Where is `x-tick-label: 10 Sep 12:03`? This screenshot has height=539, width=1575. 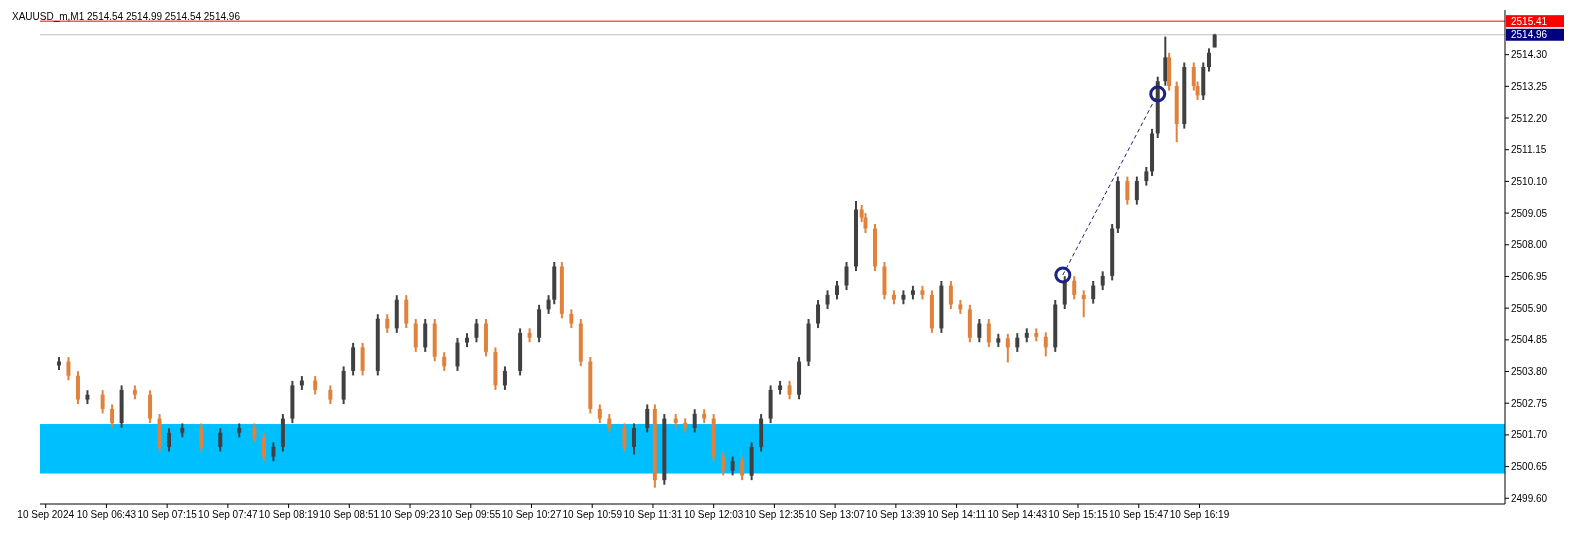
x-tick-label: 10 Sep 12:03 is located at coordinates (713, 514).